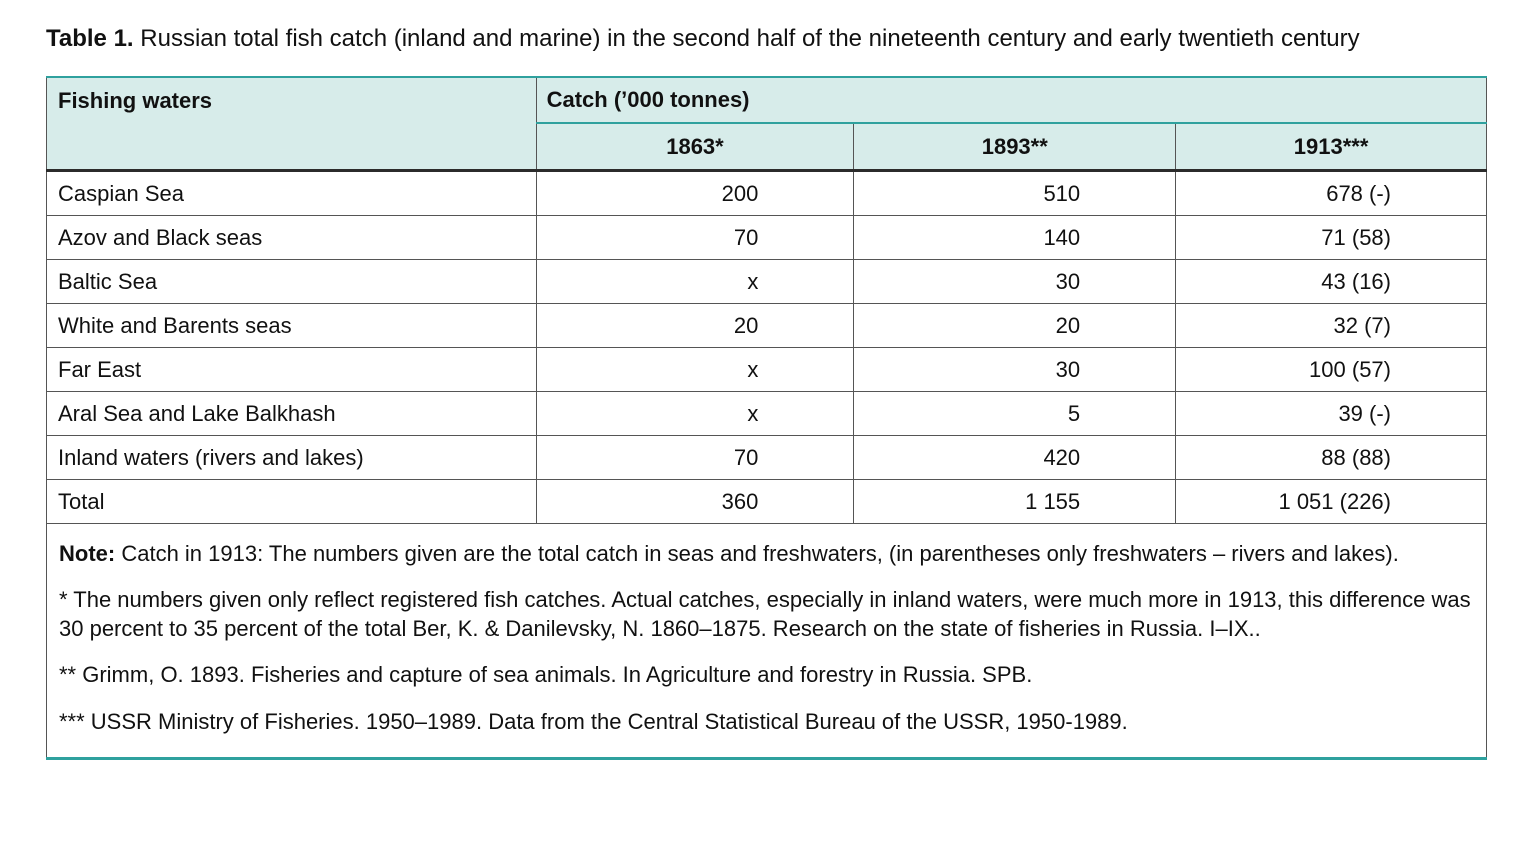  I want to click on column-header-1863: 1863*, so click(695, 147).